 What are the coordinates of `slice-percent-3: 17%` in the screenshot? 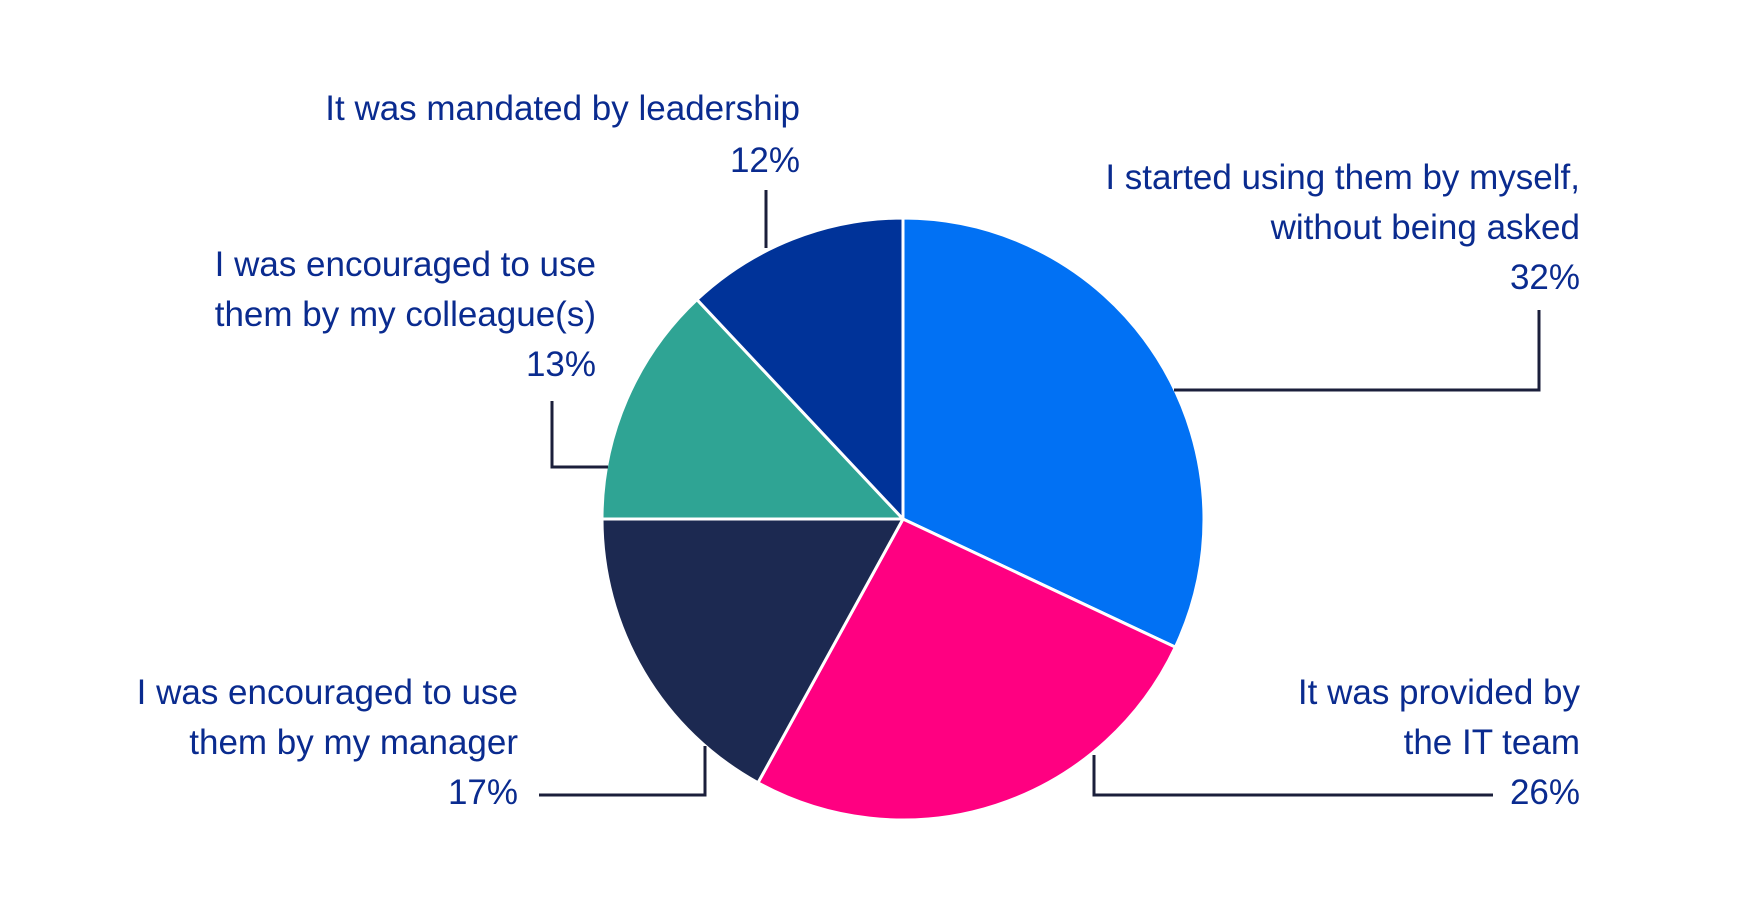 It's located at (483, 792).